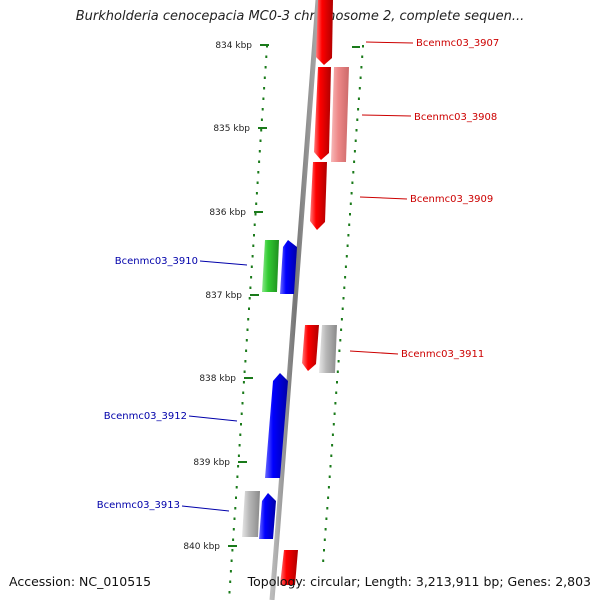  What do you see at coordinates (231, 129) in the screenshot?
I see `tick-label: 835 kbp` at bounding box center [231, 129].